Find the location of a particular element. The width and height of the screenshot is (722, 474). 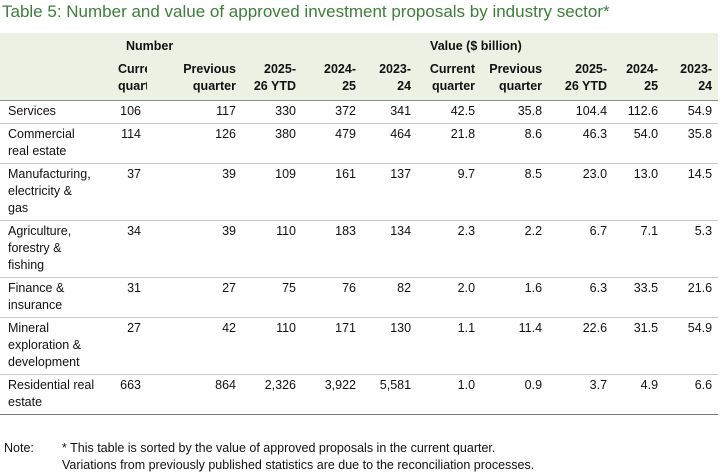

group-header: Number is located at coordinates (150, 46).